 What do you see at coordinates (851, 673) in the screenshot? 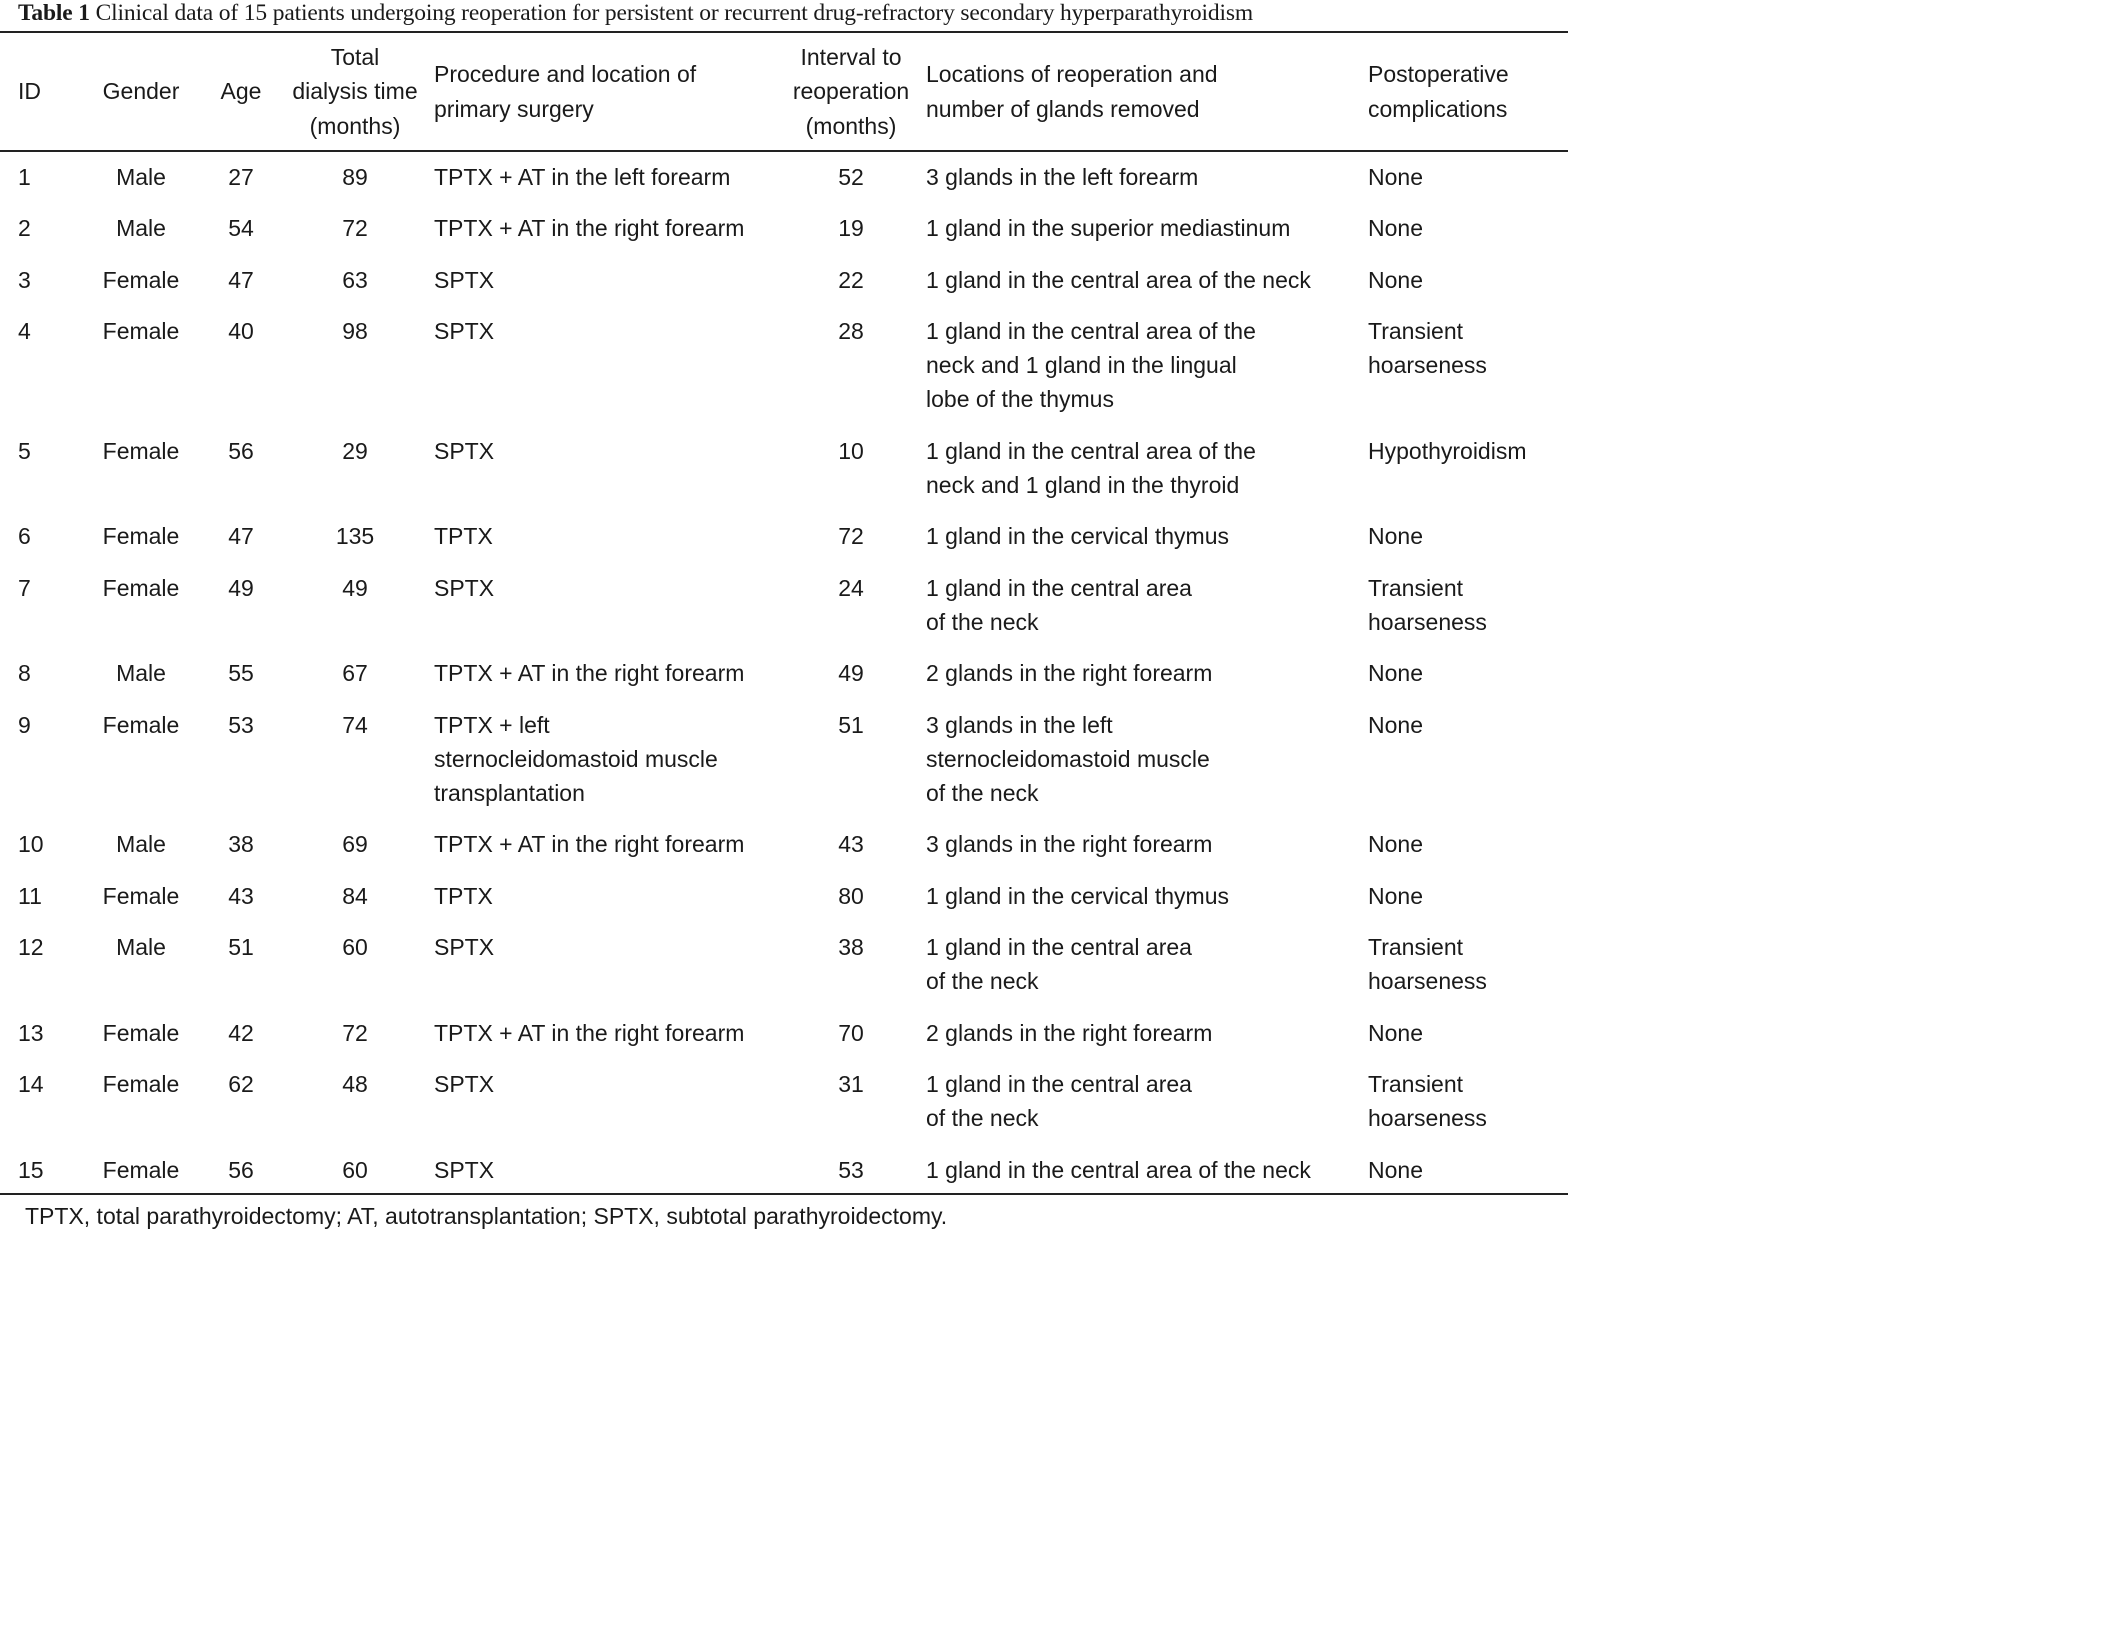
I see `cell-interval-to-reoperation: 49` at bounding box center [851, 673].